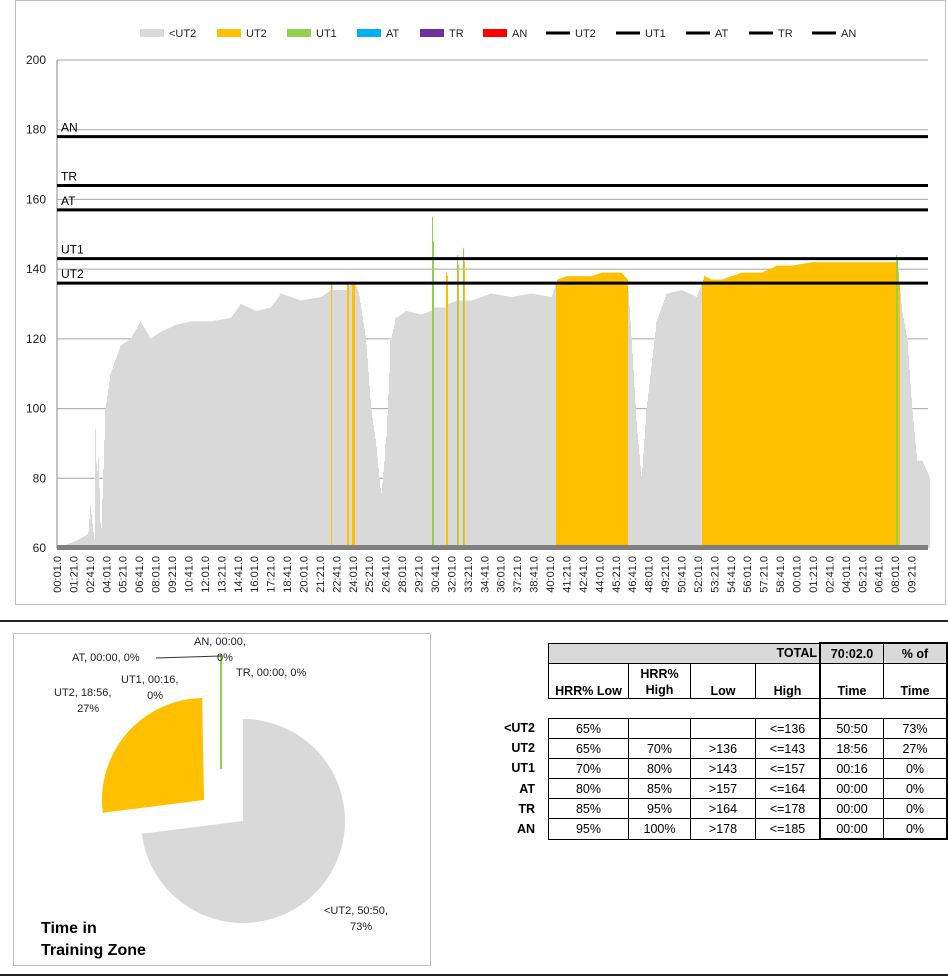  I want to click on table-total-row: TOTAL 70:02.0 % of, so click(748, 653).